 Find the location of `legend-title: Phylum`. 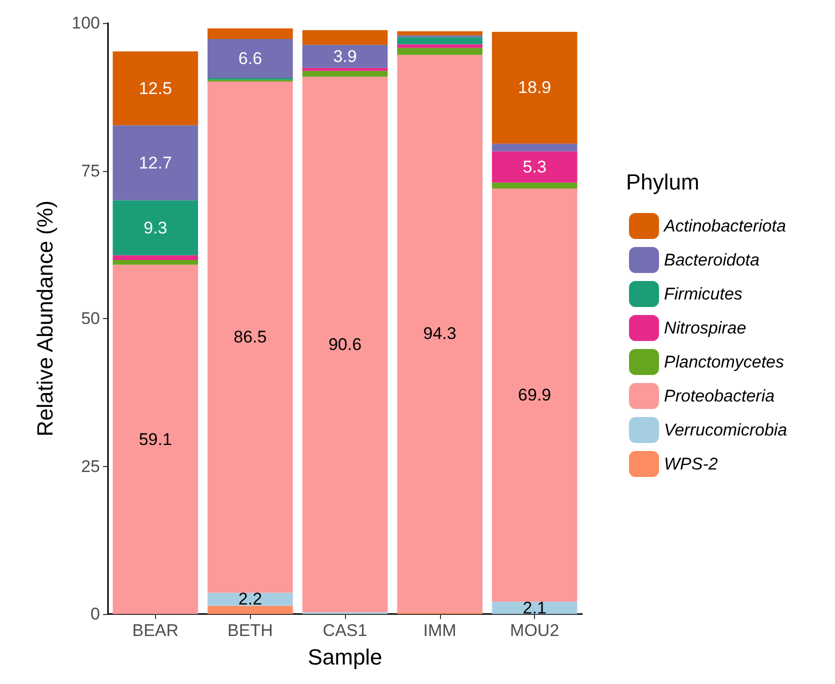

legend-title: Phylum is located at coordinates (663, 182).